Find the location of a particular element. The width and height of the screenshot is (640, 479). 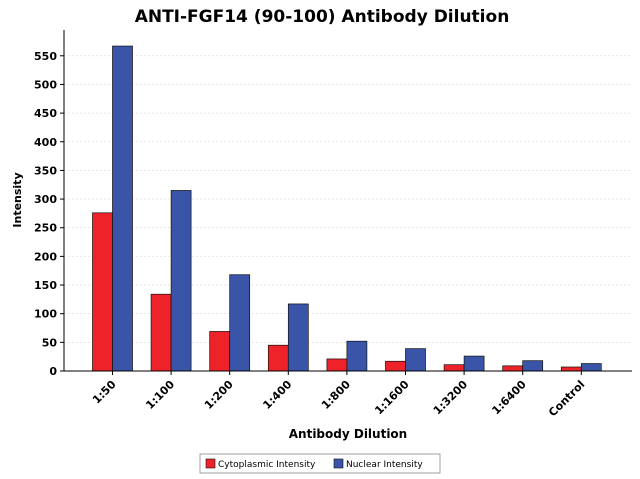

legend-label: Cytoplasmic Intensity is located at coordinates (267, 465).